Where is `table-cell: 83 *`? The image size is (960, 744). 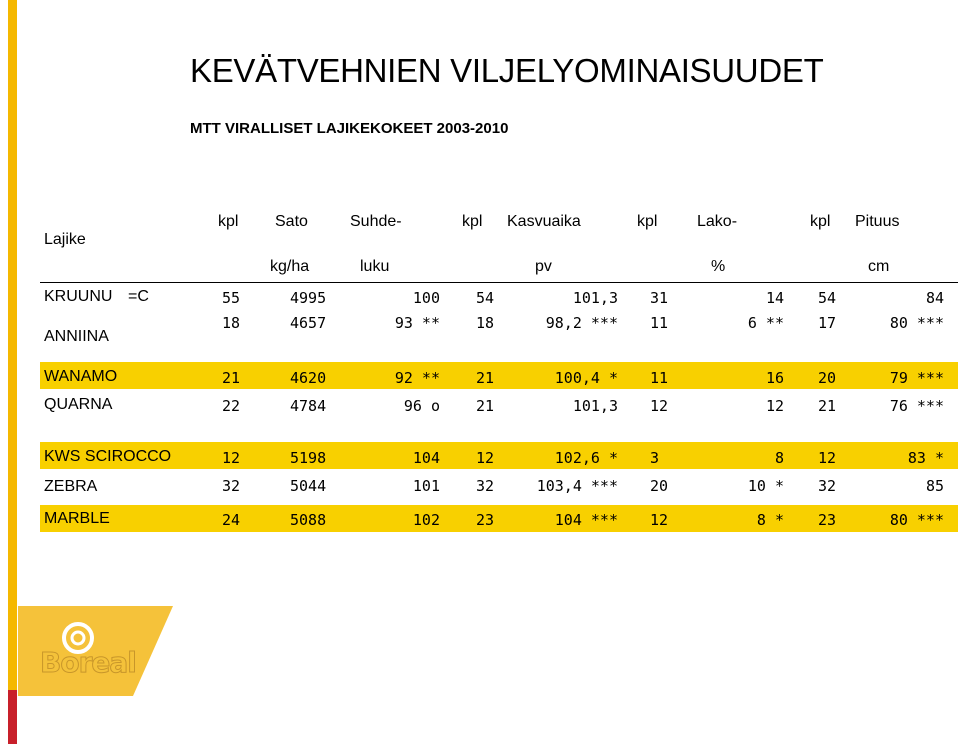 table-cell: 83 * is located at coordinates (925, 458).